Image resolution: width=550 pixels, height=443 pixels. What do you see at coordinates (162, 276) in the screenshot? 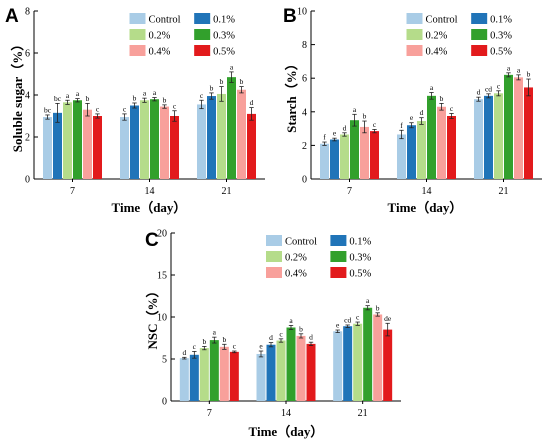
I see `y-tick-label: 15` at bounding box center [162, 276].